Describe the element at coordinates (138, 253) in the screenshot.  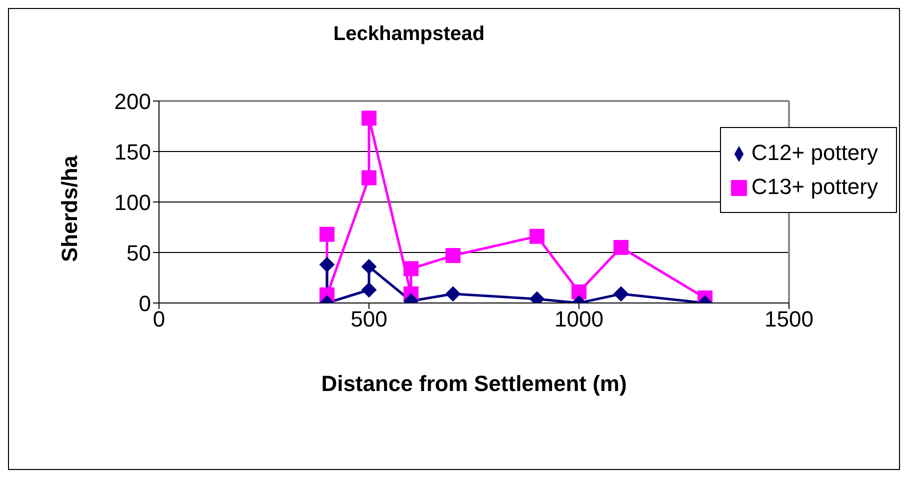
I see `y-tick-label: 50` at that location.